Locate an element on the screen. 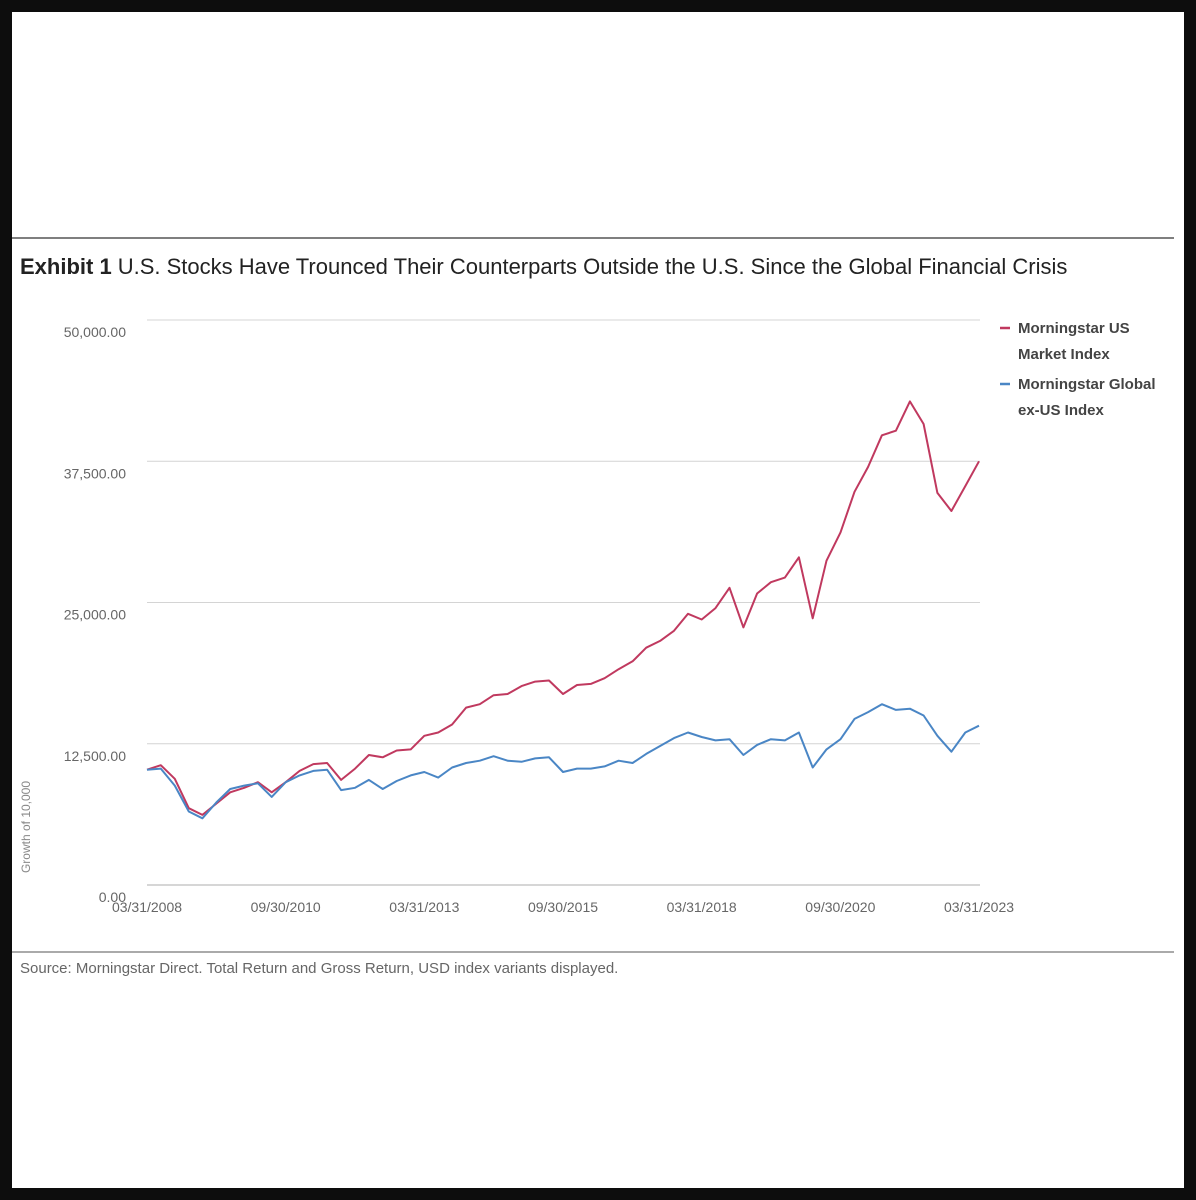 The image size is (1196, 1200). exhibit-label: Exhibit 1 is located at coordinates (66, 266).